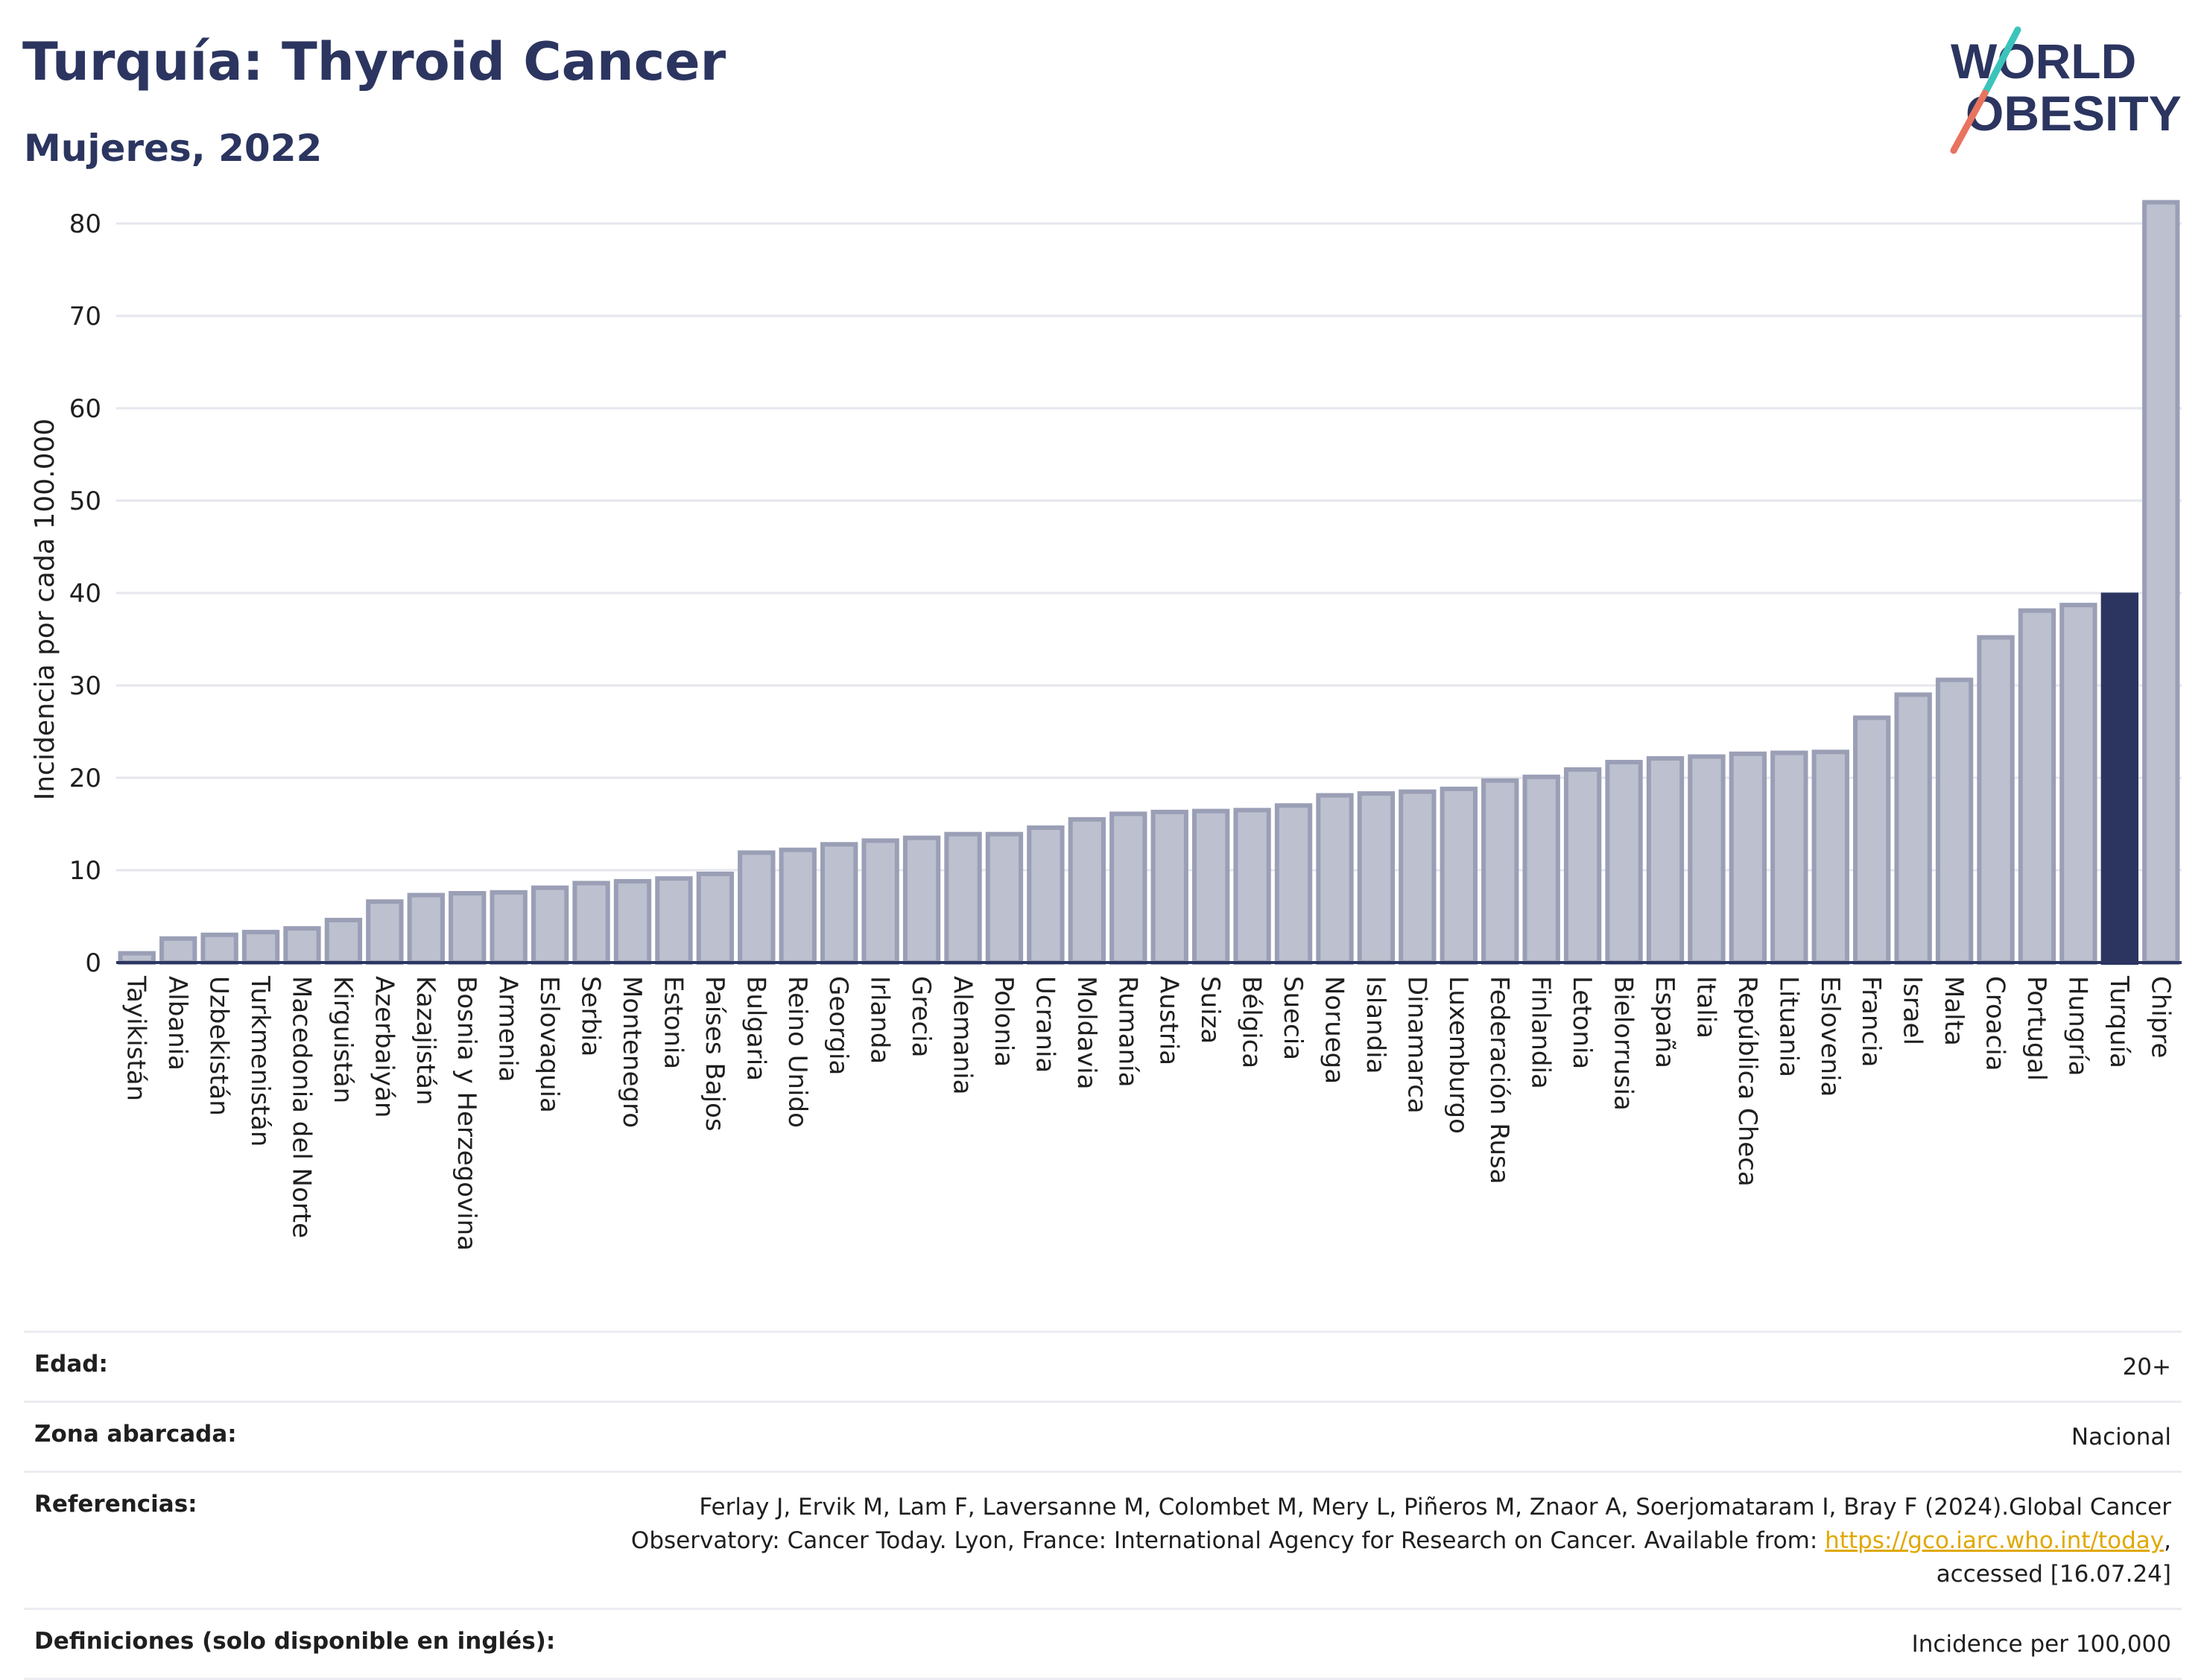 The width and height of the screenshot is (2204, 1680). Describe the element at coordinates (302, 945) in the screenshot. I see `bar-macedonia-del-norte` at that location.